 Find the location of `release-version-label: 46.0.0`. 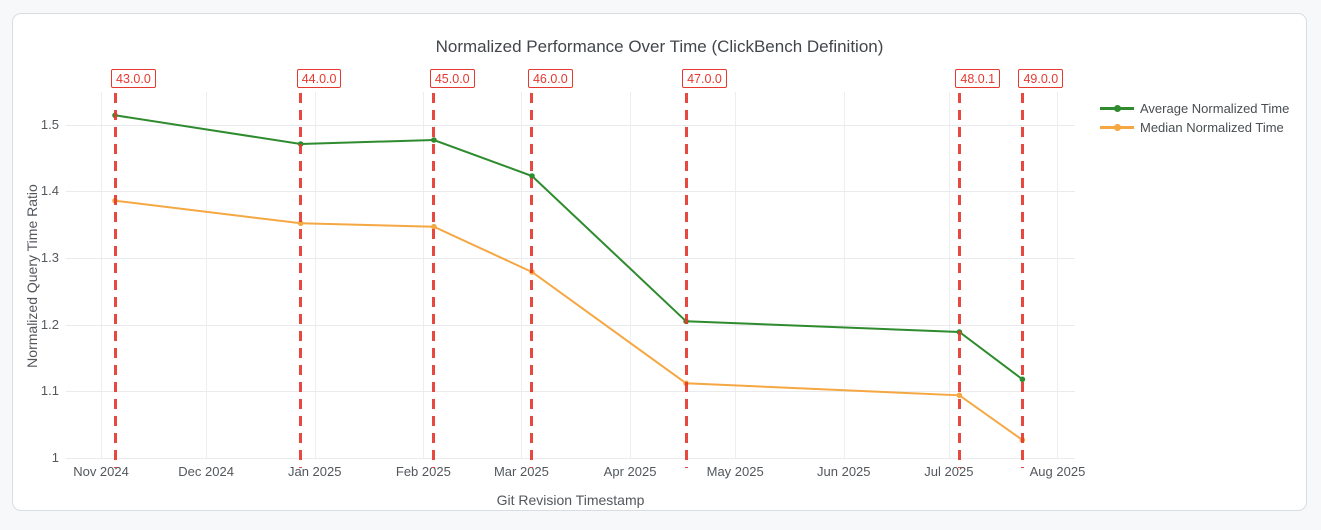

release-version-label: 46.0.0 is located at coordinates (550, 78).